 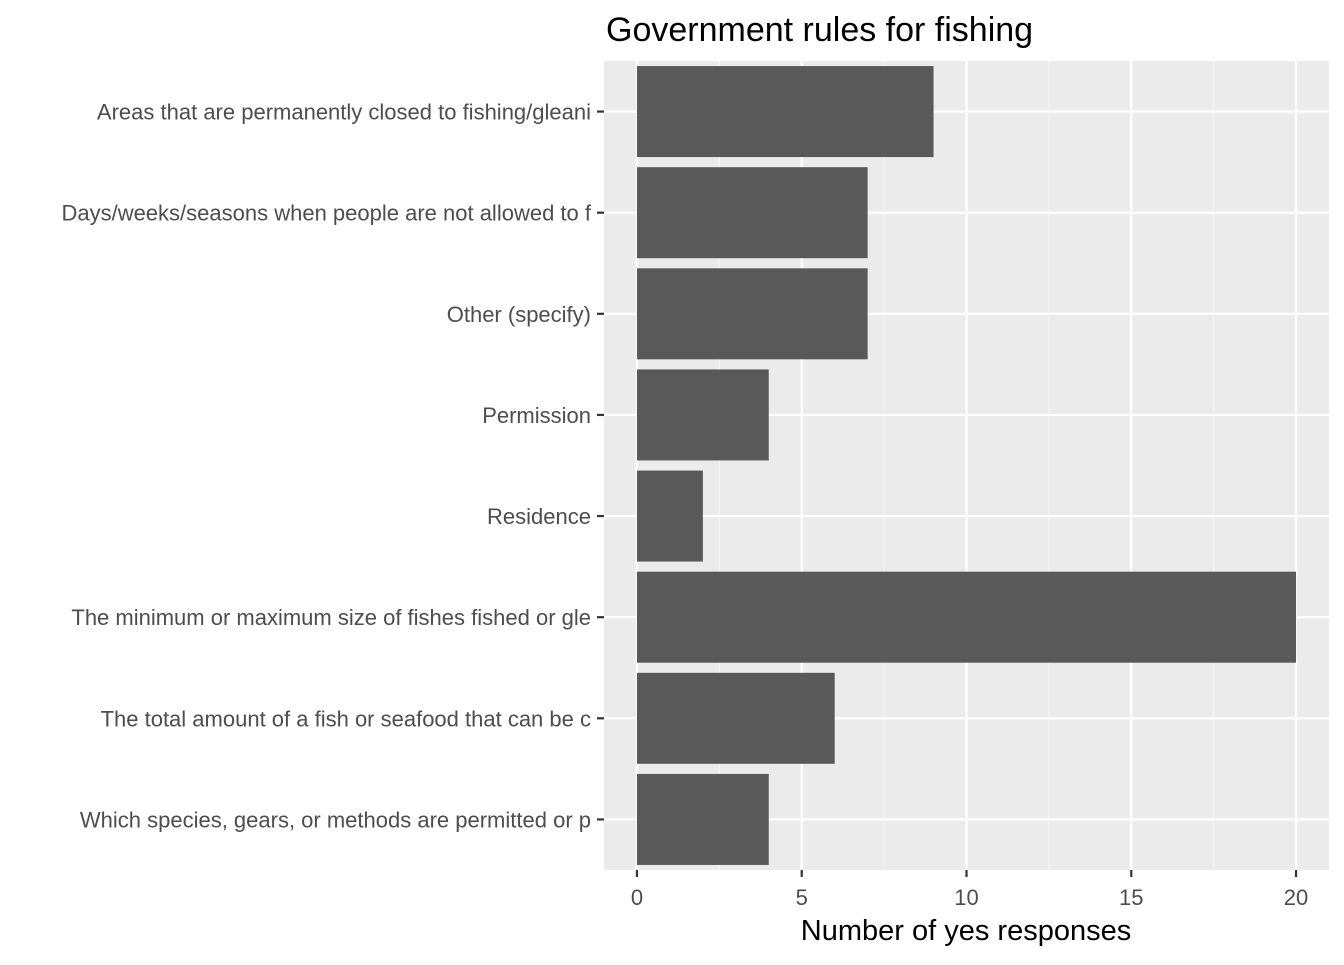 I want to click on x-tick-label: 5, so click(x=802, y=897).